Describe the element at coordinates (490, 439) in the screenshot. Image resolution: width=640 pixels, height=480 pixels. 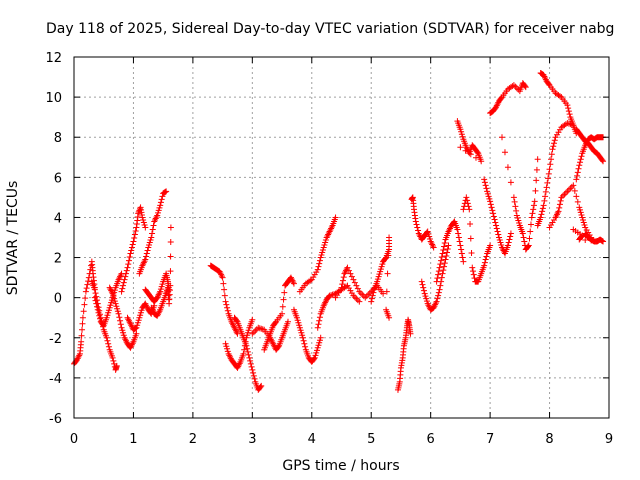
I see `x-tick-label: 7` at that location.